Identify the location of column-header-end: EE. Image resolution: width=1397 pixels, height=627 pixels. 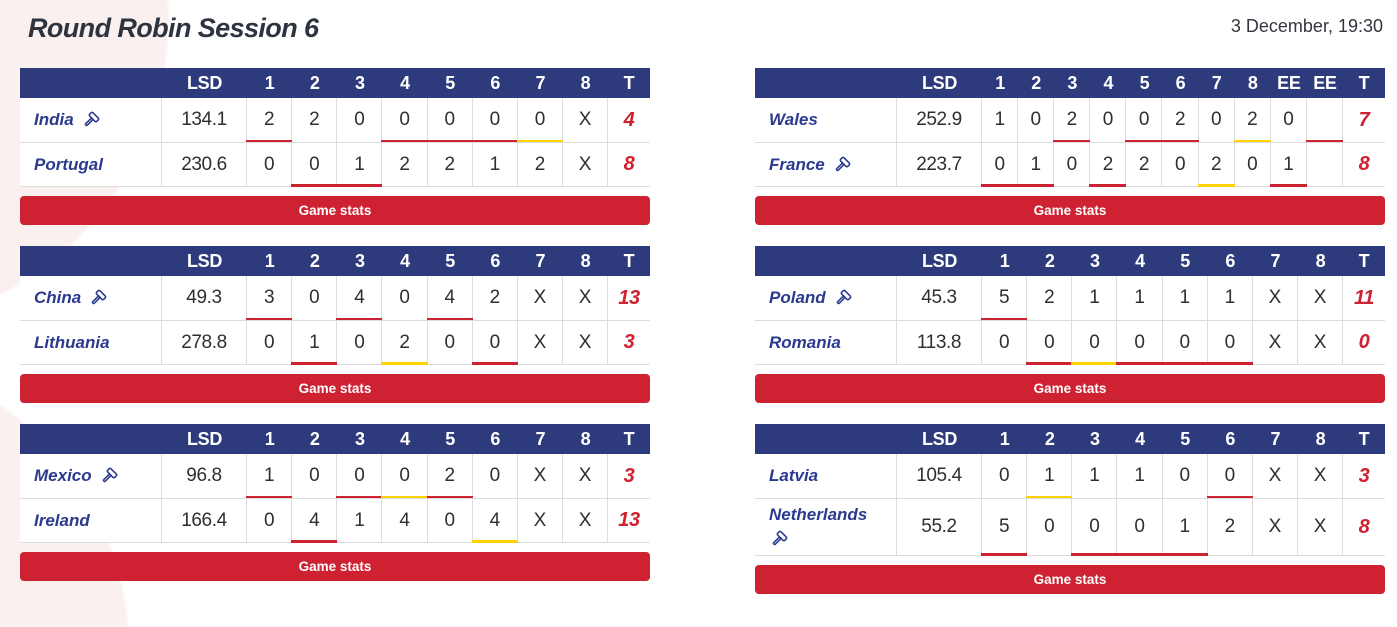
(1324, 83).